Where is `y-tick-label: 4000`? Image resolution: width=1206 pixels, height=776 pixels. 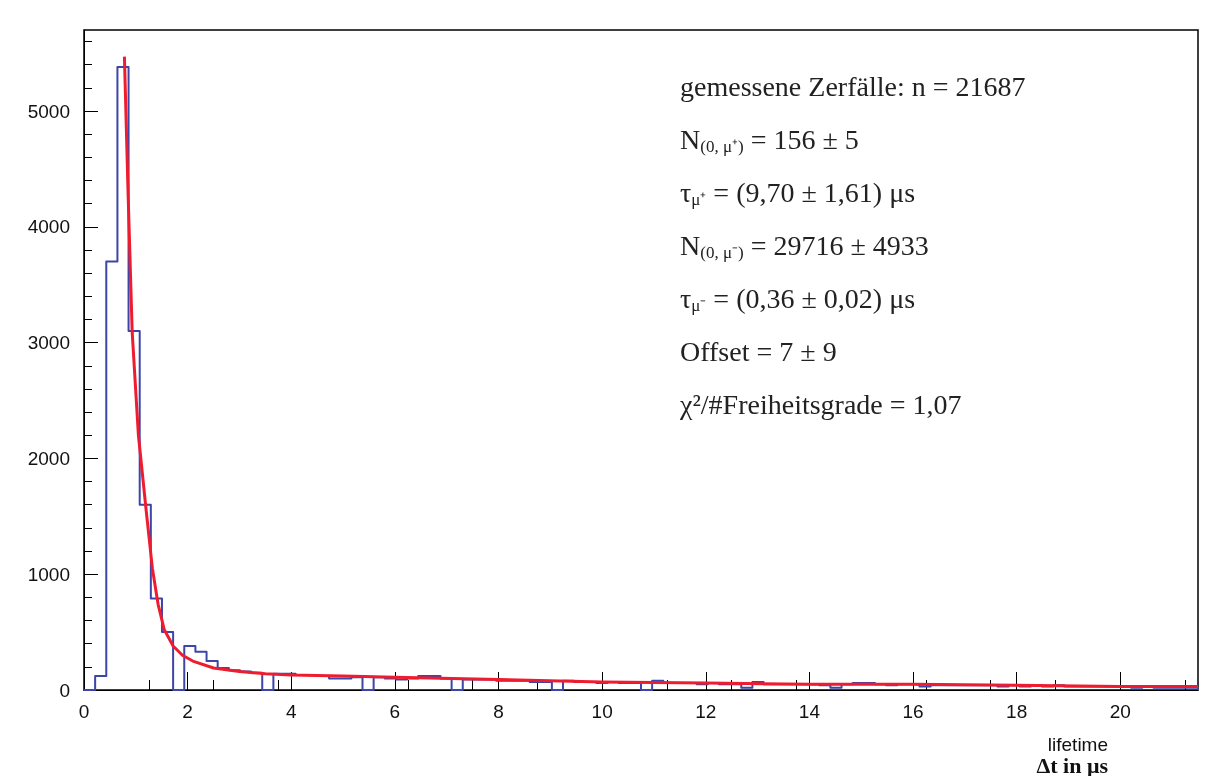 y-tick-label: 4000 is located at coordinates (48, 227).